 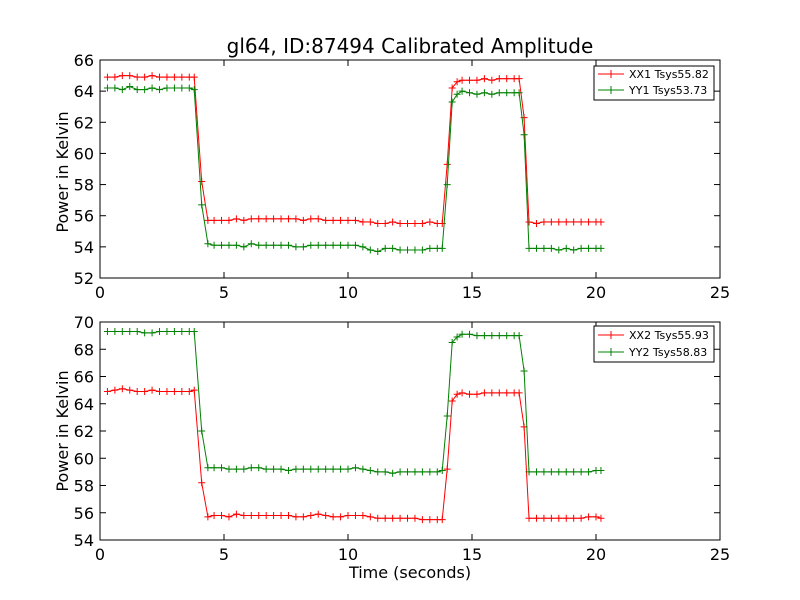 What do you see at coordinates (667, 352) in the screenshot?
I see `bottom-legend-label-2: YY2 Tsys58.83` at bounding box center [667, 352].